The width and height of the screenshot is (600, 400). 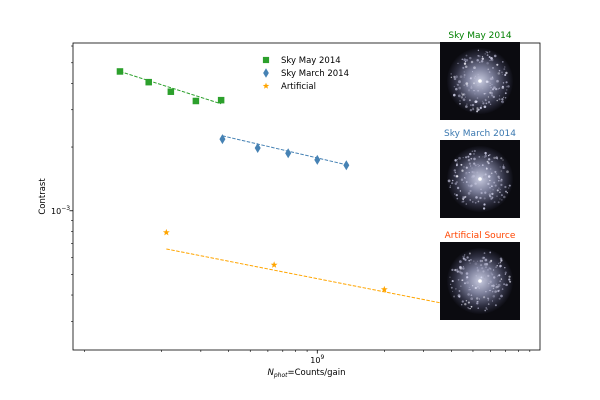 What do you see at coordinates (480, 281) in the screenshot?
I see `star-core` at bounding box center [480, 281].